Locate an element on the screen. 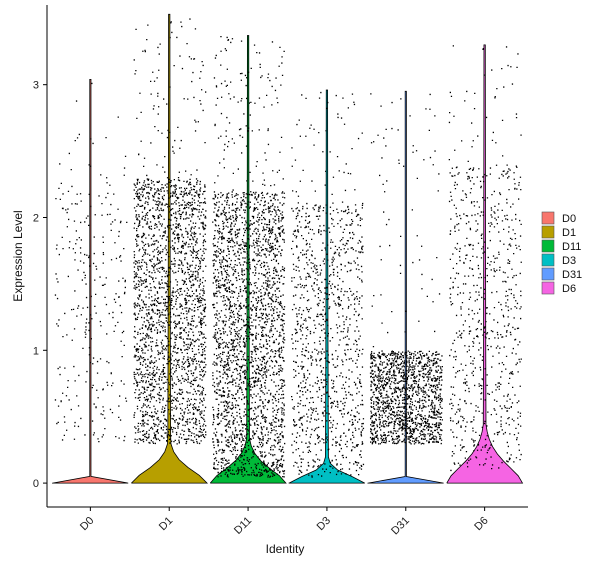 This screenshot has height=568, width=600. legend-swatch-d0 is located at coordinates (548, 218).